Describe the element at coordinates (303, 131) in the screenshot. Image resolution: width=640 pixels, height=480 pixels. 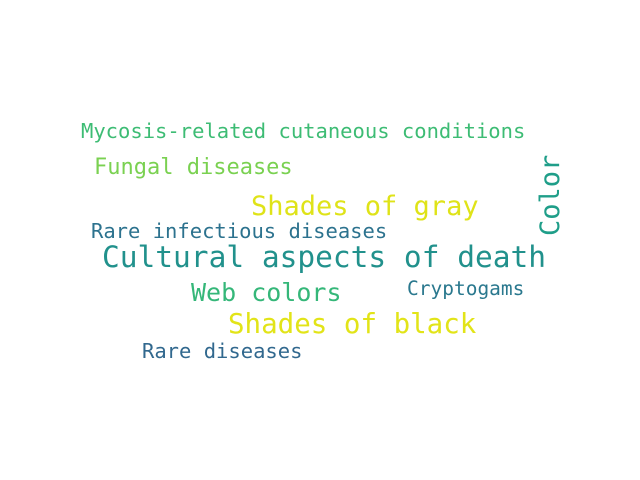
I see `word-mycosis-related-cutaneous-conditions: Mycosis-related cutaneous conditions` at that location.